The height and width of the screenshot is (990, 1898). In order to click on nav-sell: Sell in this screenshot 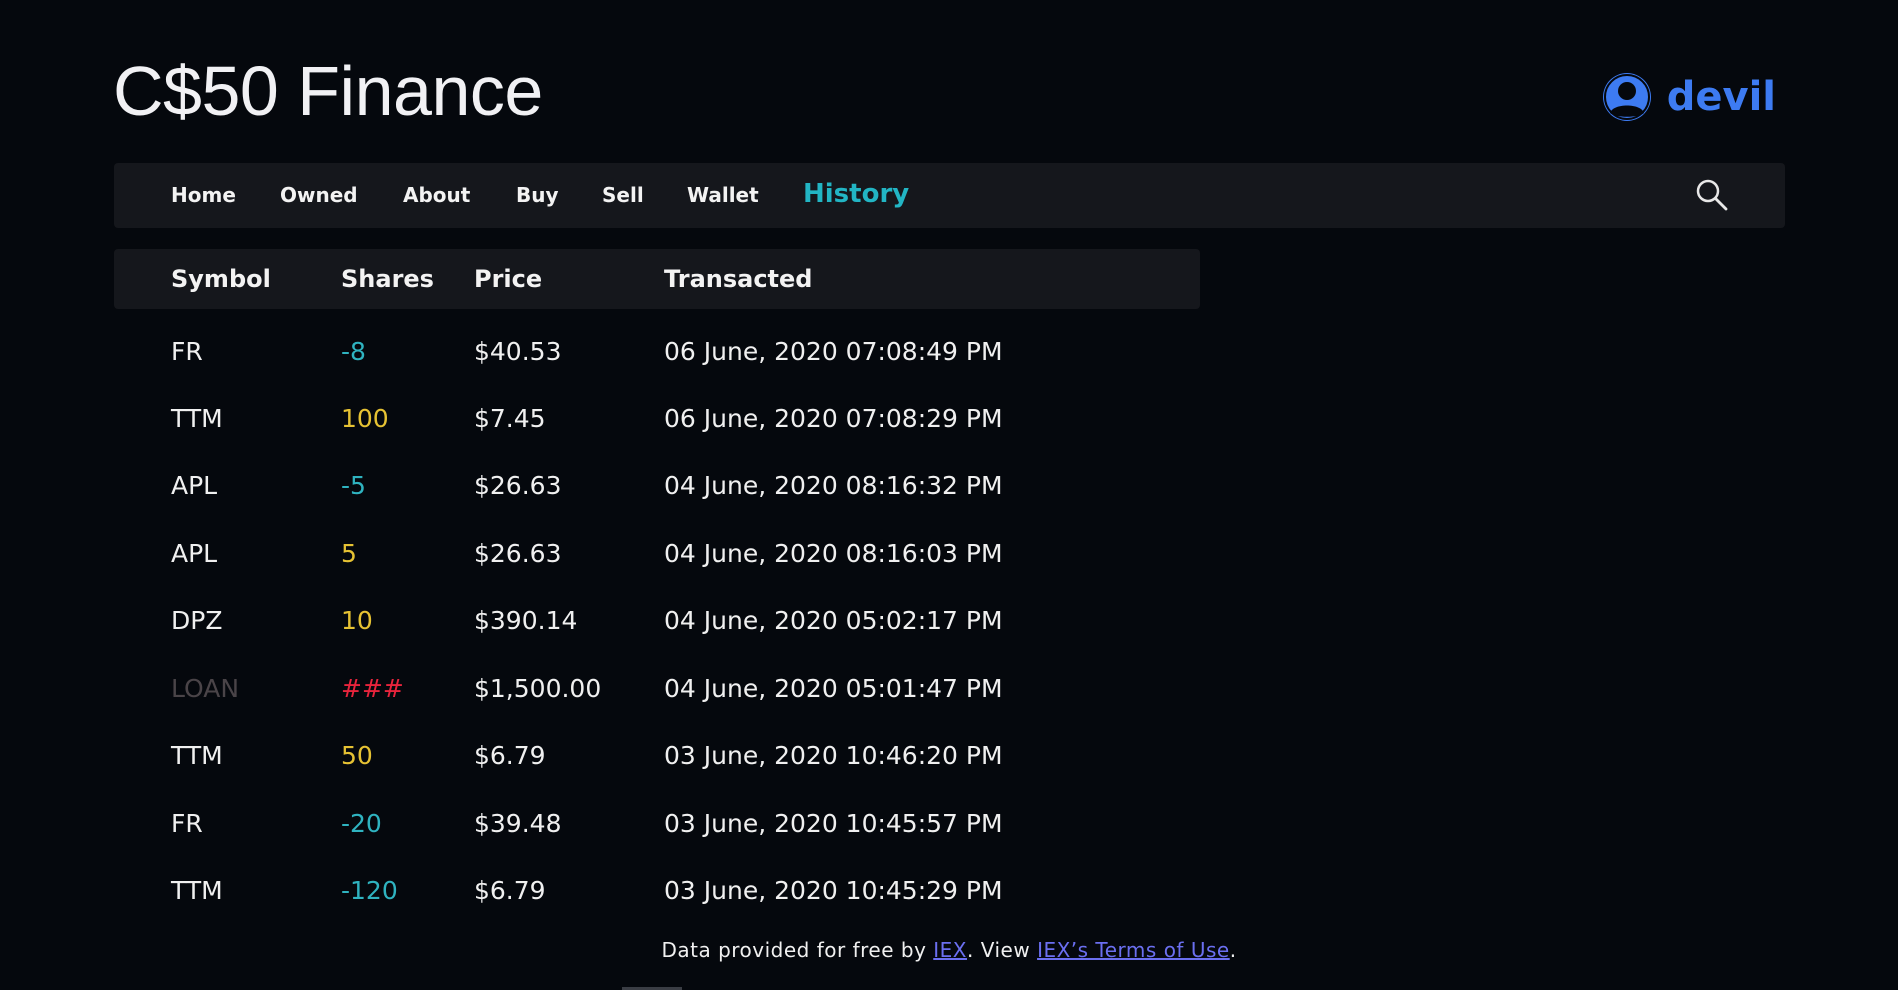, I will do `click(623, 195)`.